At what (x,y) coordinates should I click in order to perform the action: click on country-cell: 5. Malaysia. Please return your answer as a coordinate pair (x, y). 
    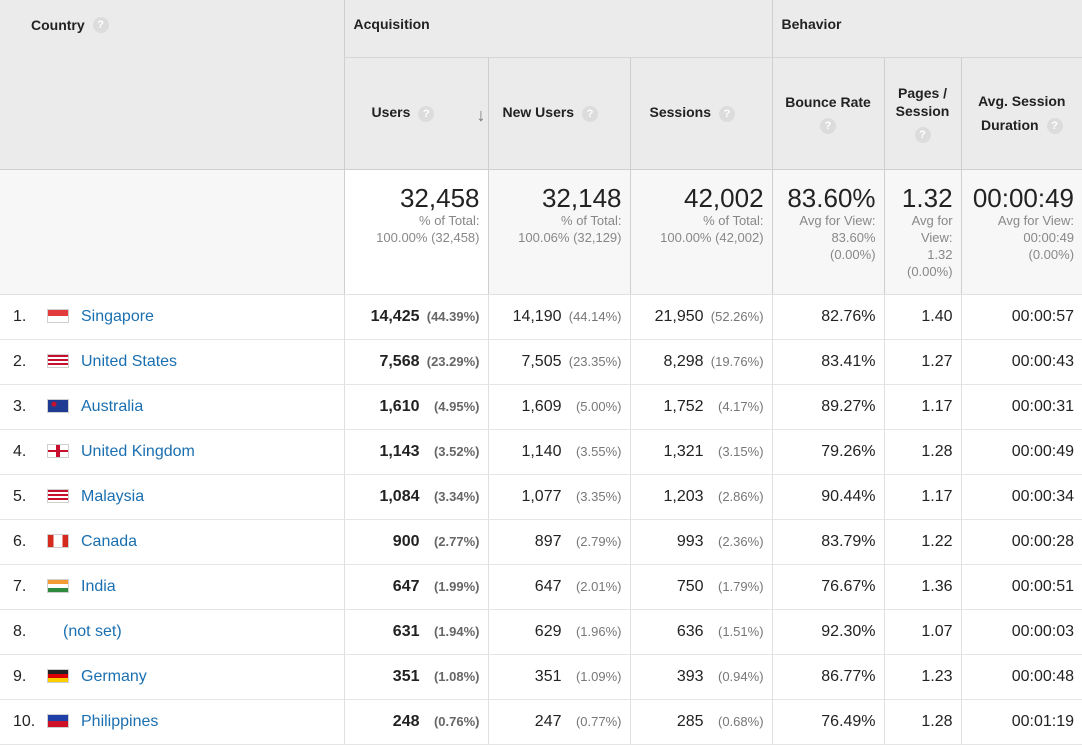
    Looking at the image, I should click on (172, 497).